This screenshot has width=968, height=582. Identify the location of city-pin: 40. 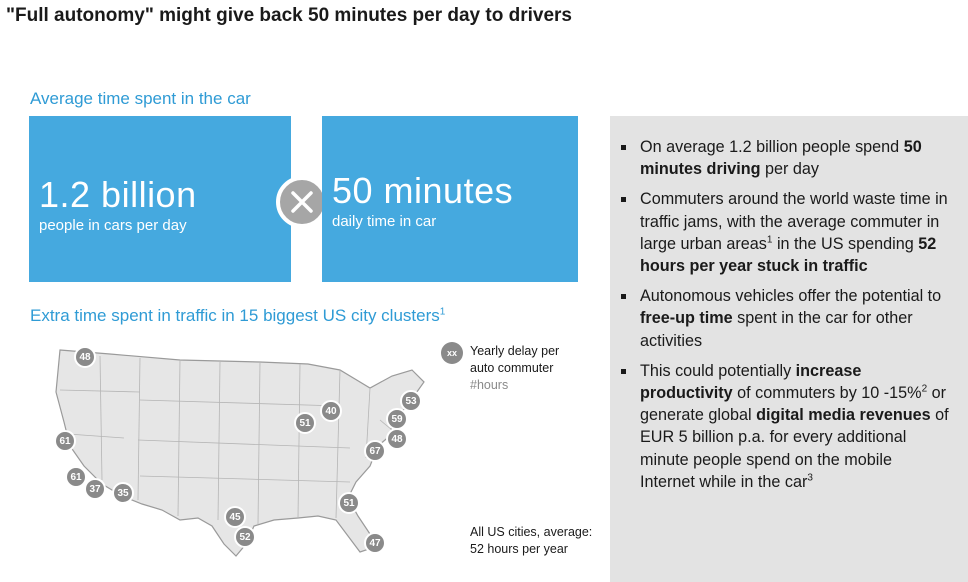
(331, 411).